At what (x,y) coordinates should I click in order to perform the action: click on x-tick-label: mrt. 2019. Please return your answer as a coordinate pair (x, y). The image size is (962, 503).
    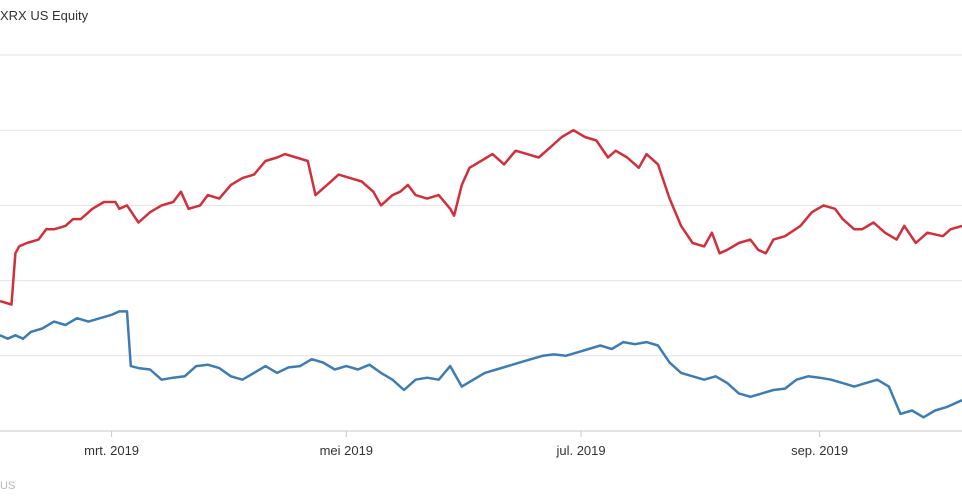
    Looking at the image, I should click on (111, 450).